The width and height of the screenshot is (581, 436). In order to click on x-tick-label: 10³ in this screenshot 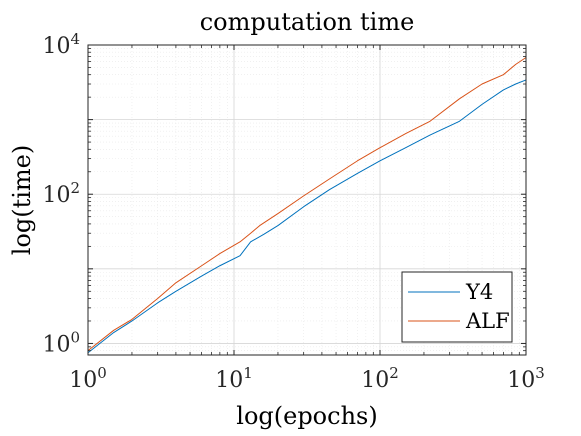, I will do `click(526, 378)`.